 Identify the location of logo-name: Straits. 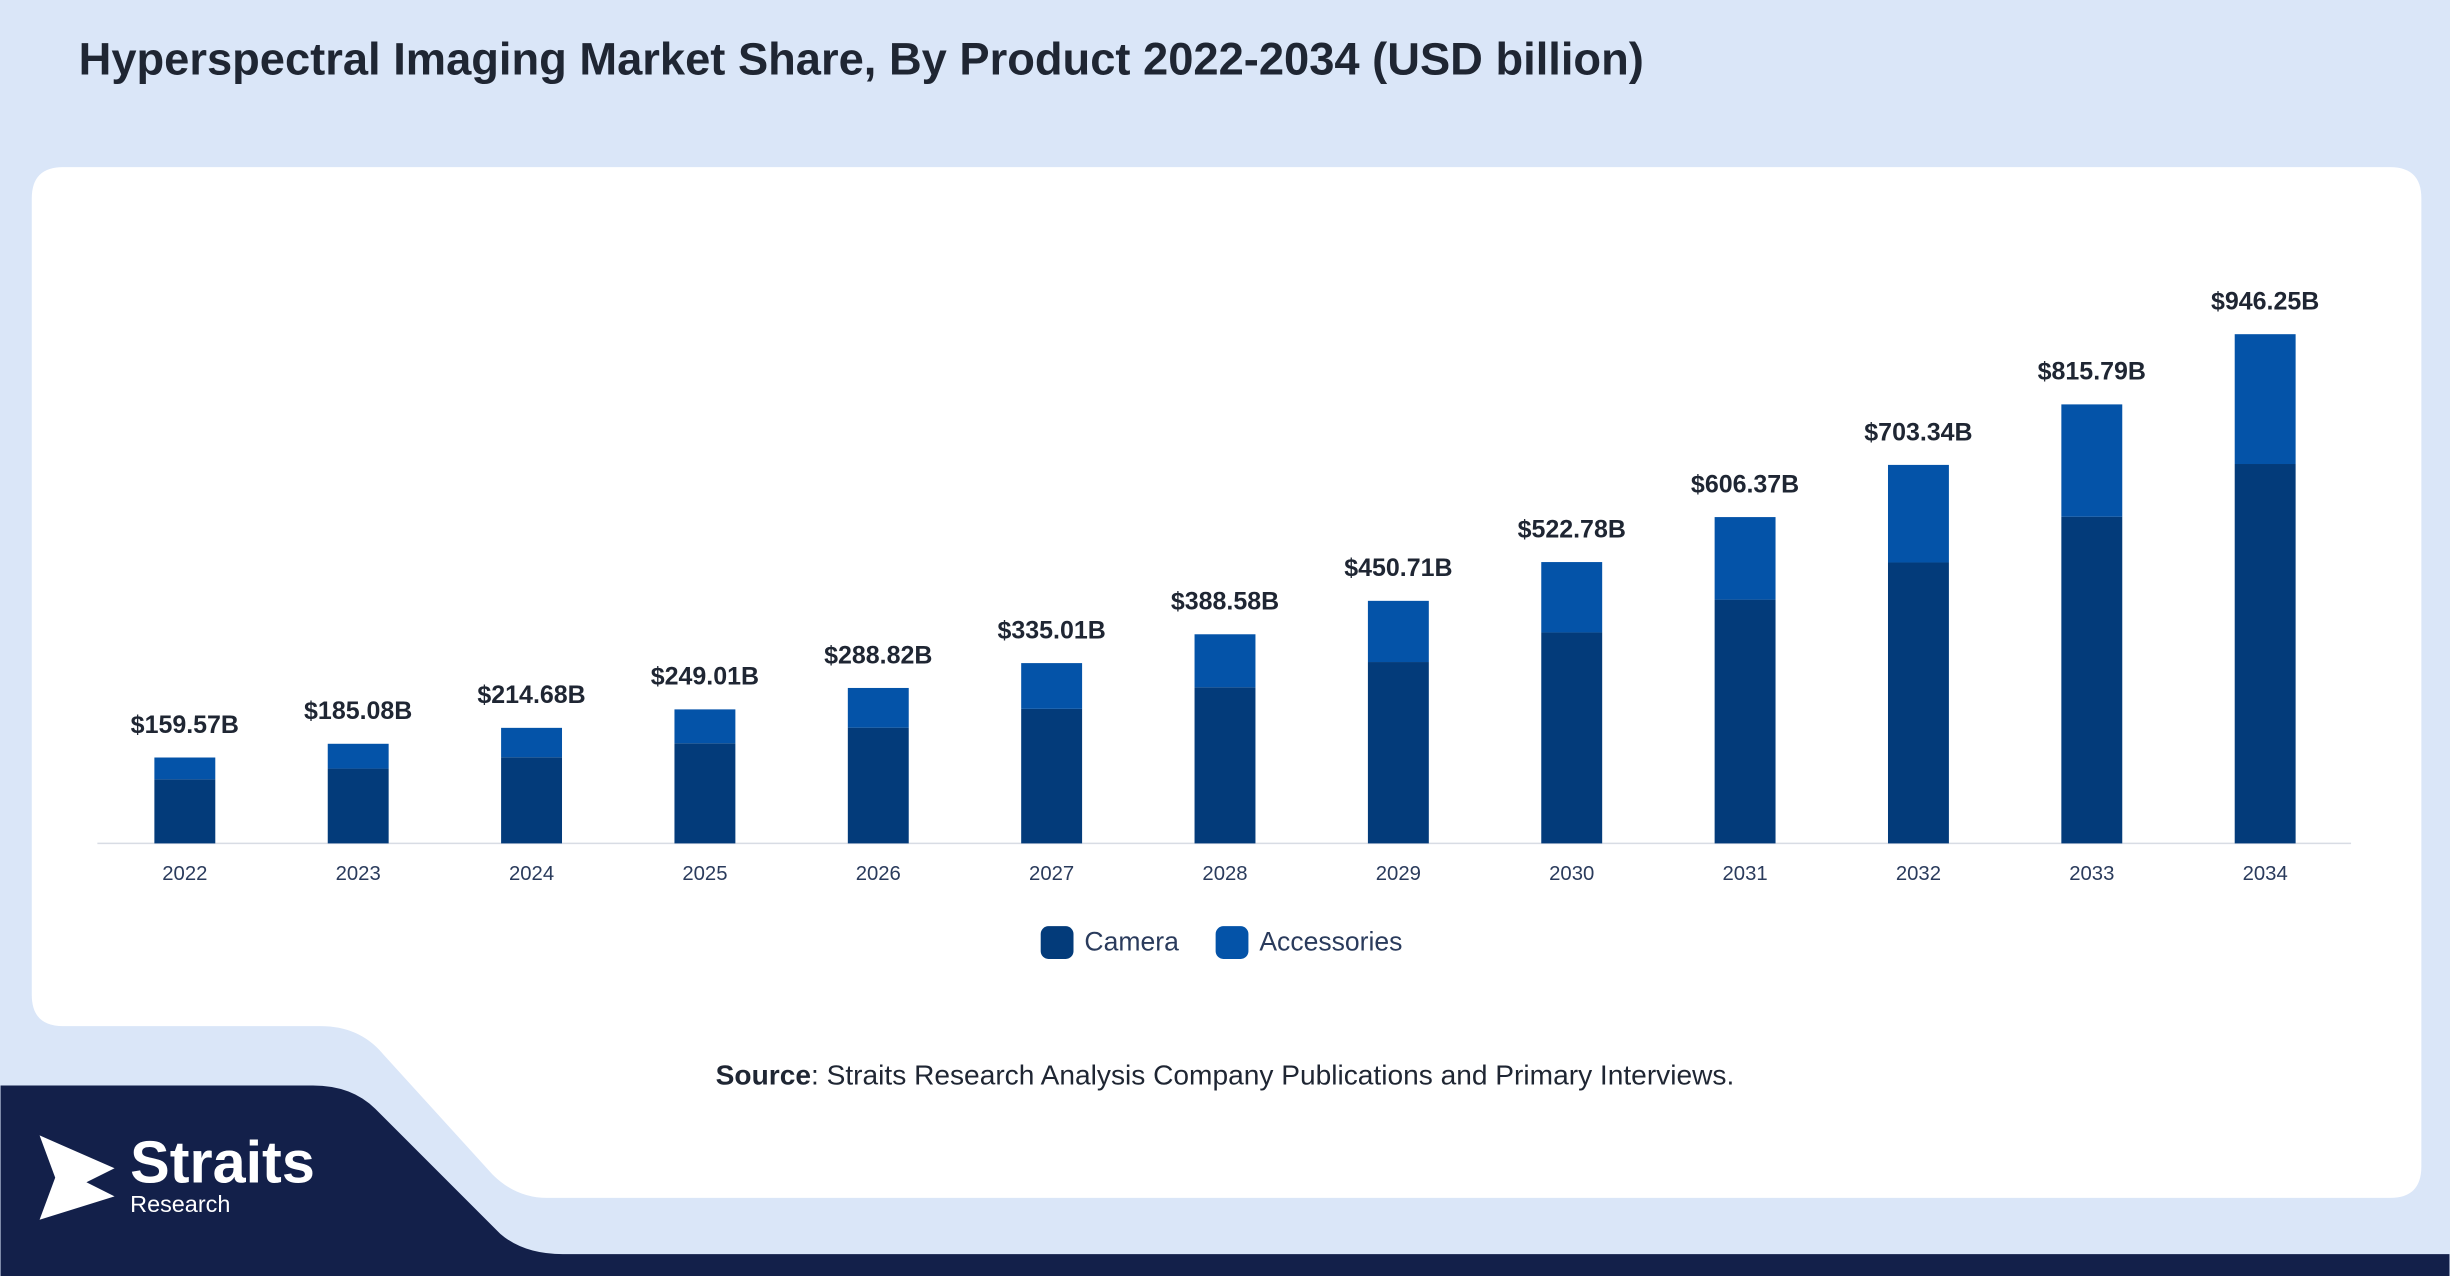
(222, 1161).